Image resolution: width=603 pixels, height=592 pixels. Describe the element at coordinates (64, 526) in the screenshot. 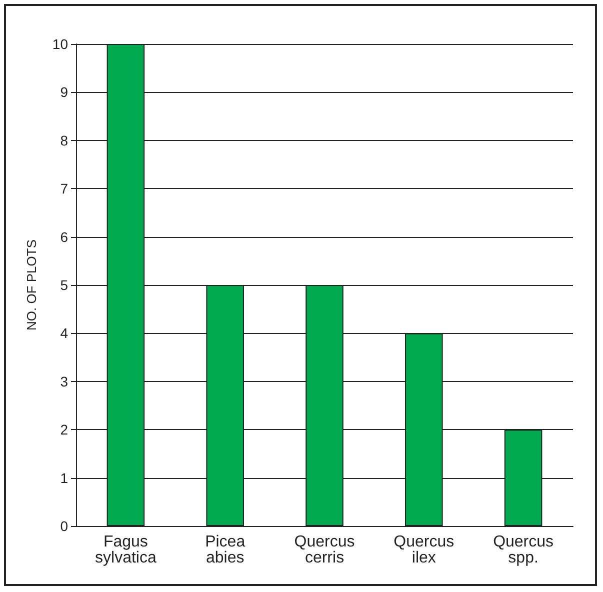

I see `y-tick-label: 0` at that location.